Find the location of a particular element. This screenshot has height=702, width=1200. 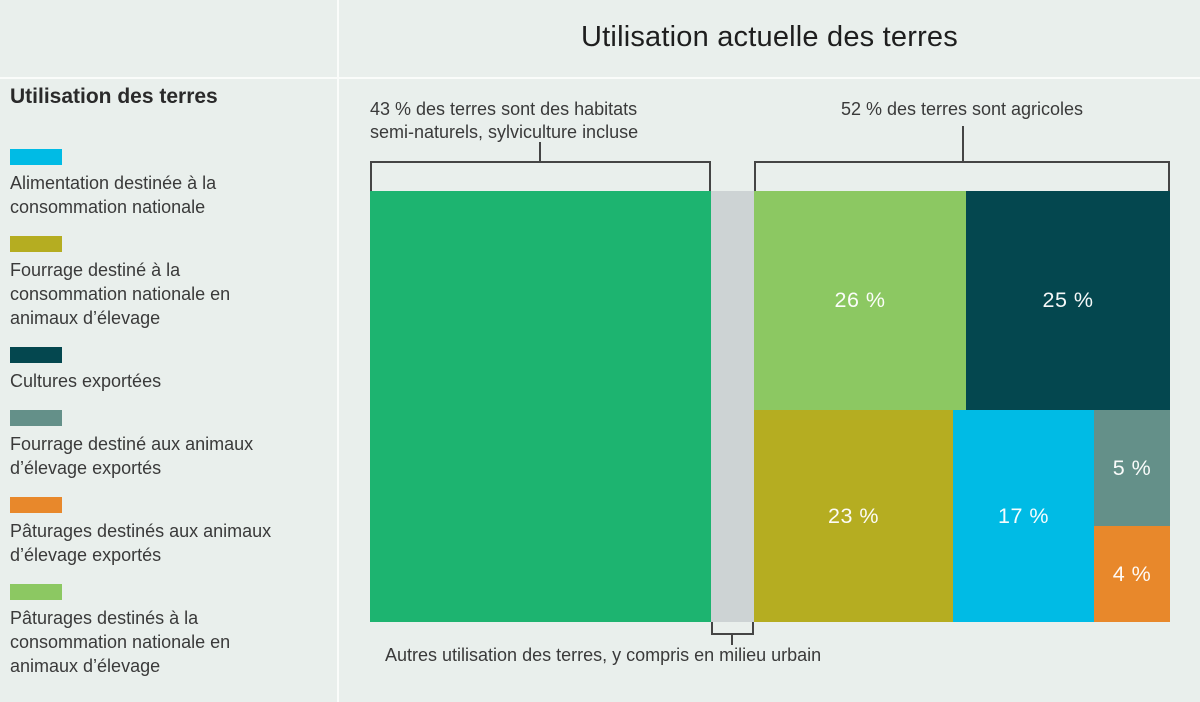

block-paturages-exportes-value-label: 4 % is located at coordinates (1132, 573).